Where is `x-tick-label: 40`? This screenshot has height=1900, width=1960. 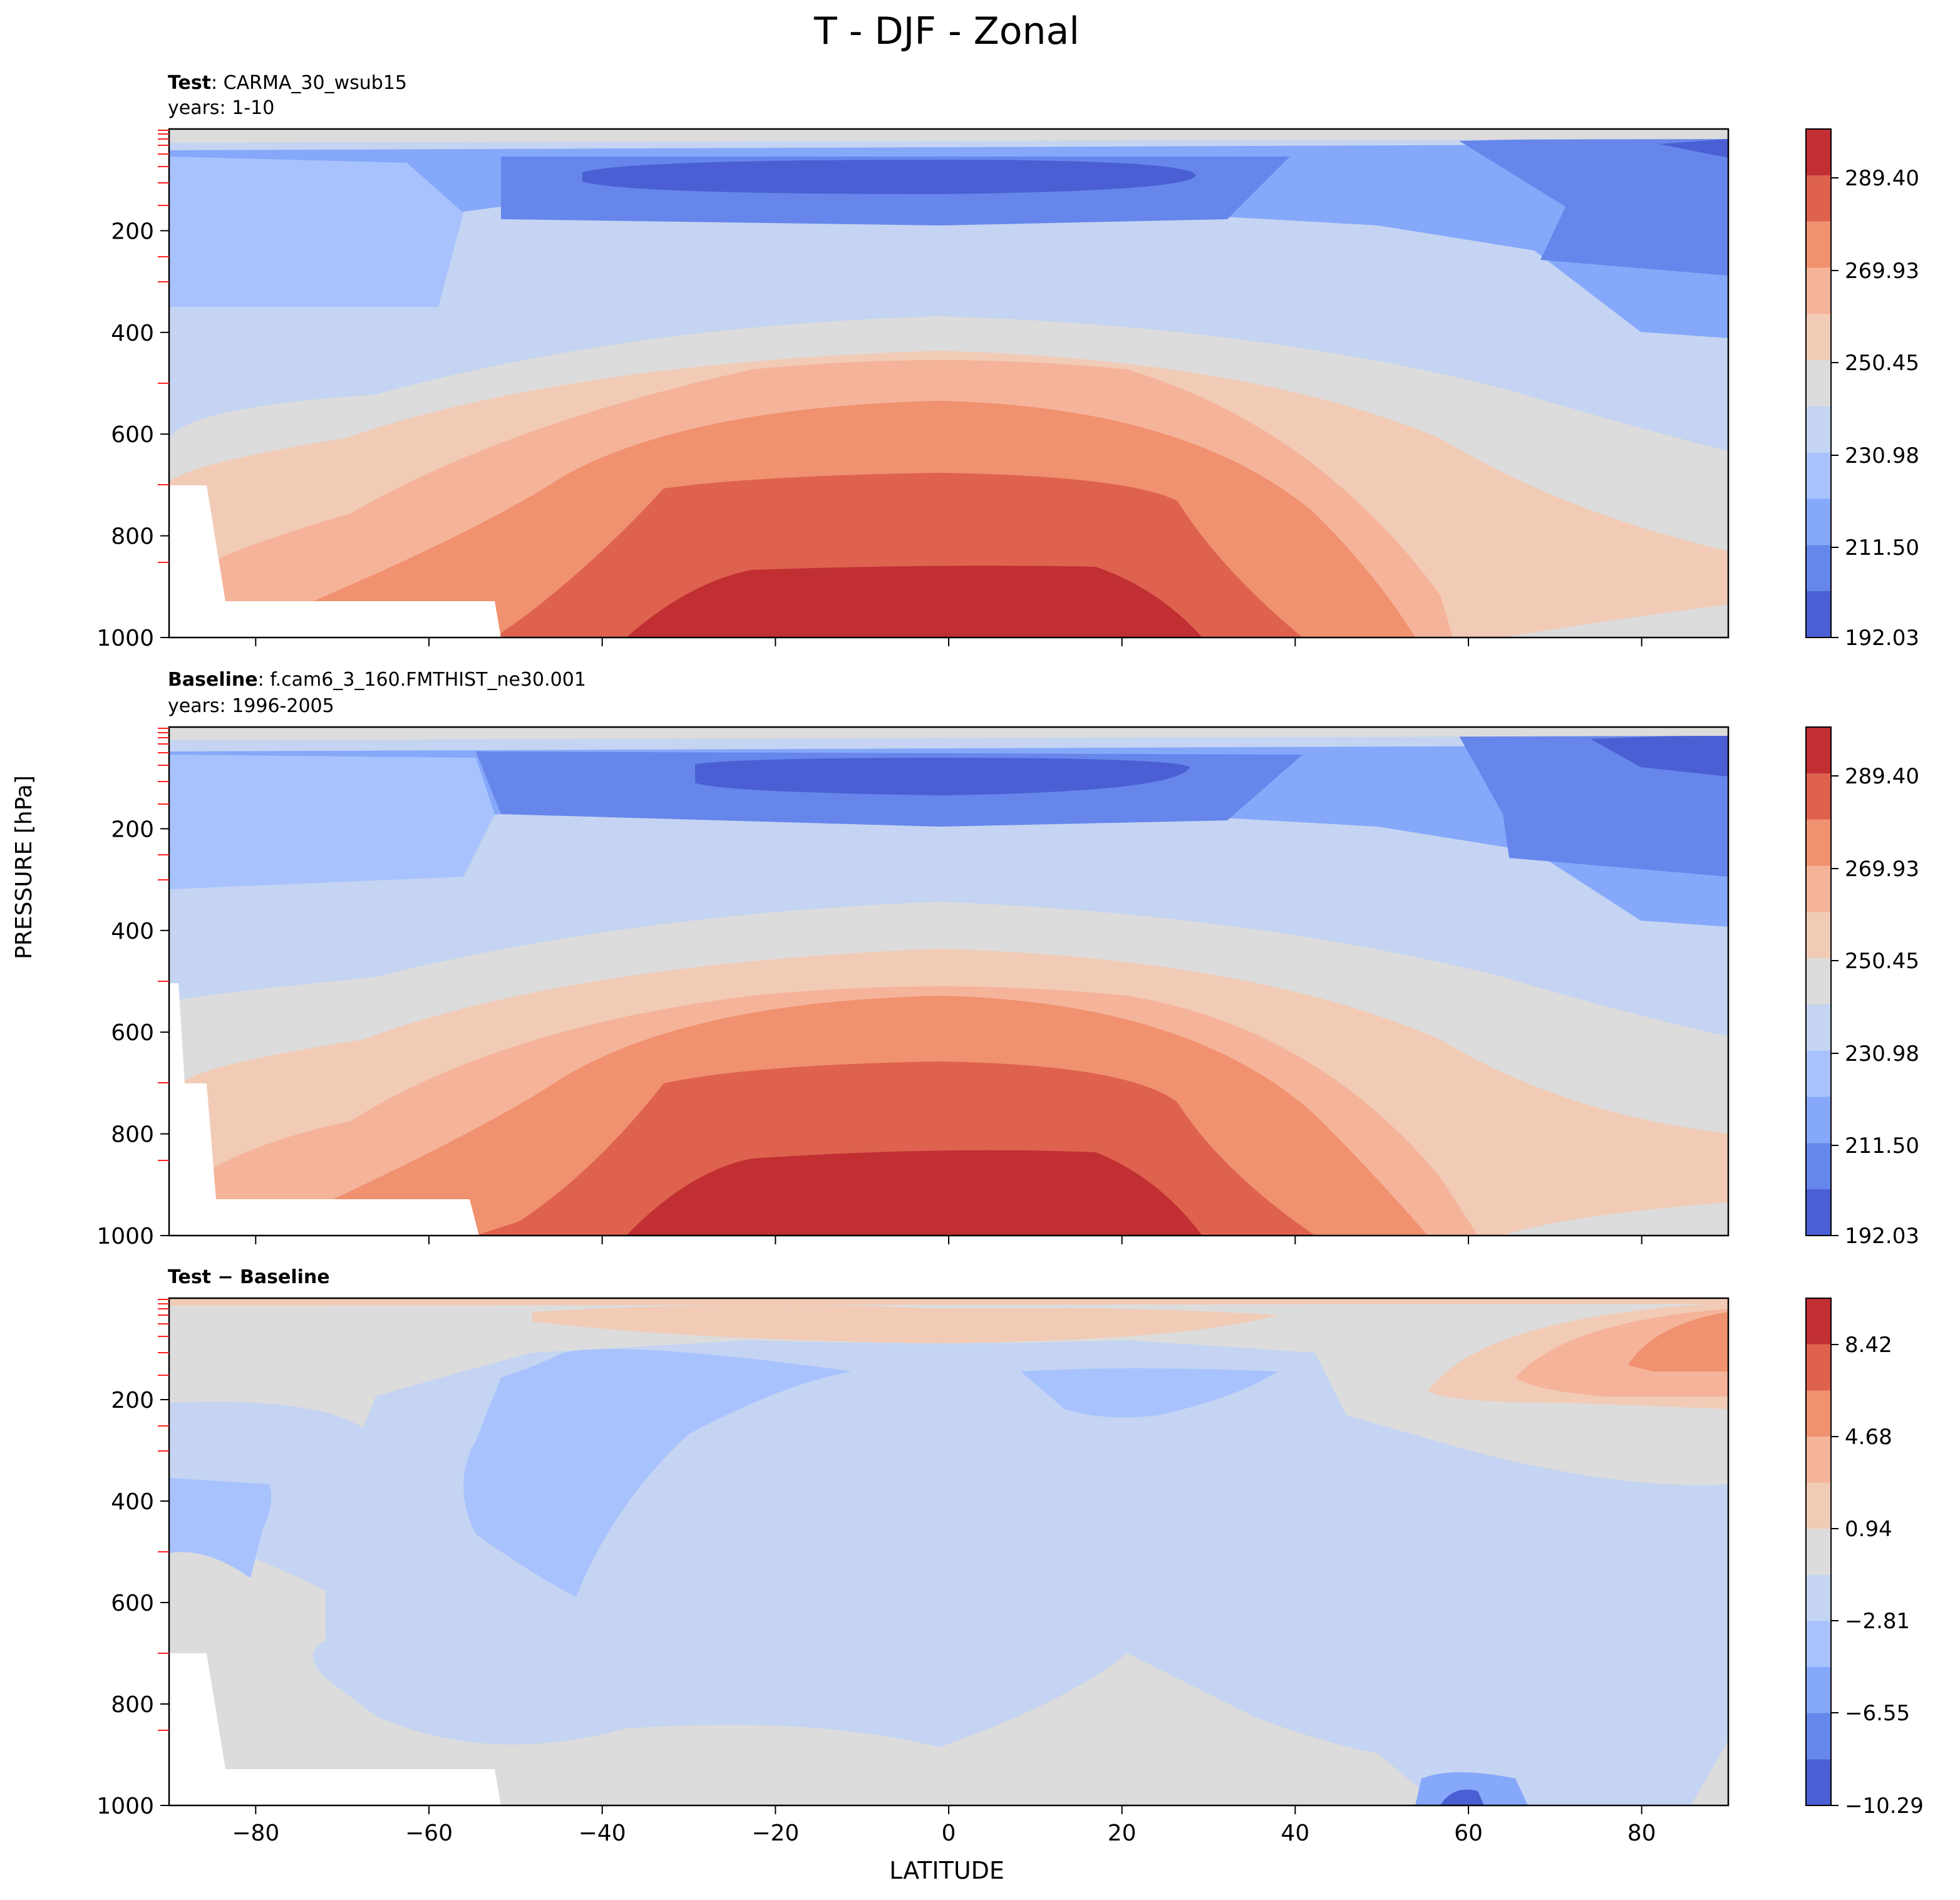
x-tick-label: 40 is located at coordinates (1295, 1833).